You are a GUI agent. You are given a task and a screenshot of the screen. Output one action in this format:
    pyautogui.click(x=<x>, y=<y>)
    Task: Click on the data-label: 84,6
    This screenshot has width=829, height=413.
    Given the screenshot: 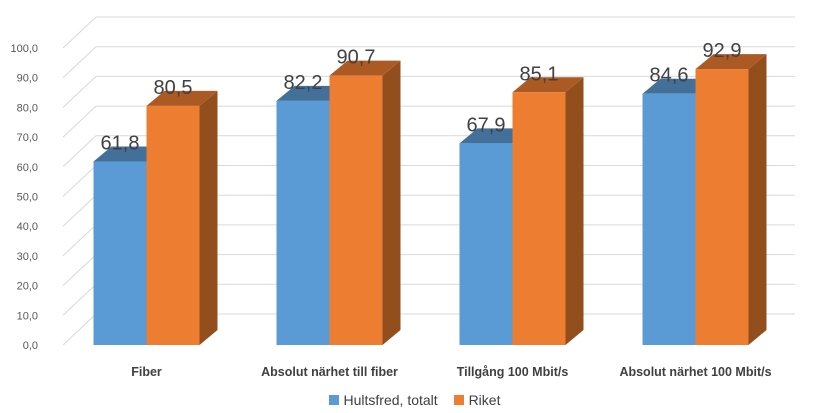 What is the action you would take?
    pyautogui.click(x=669, y=76)
    